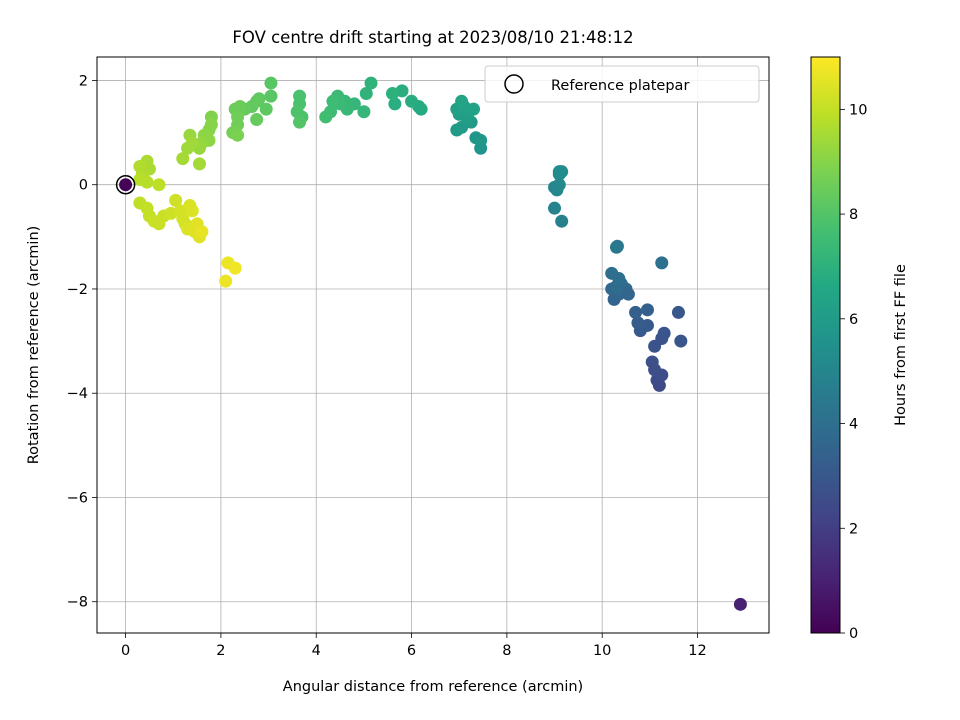 This screenshot has height=720, width=960. I want to click on reference-marker, so click(125, 184).